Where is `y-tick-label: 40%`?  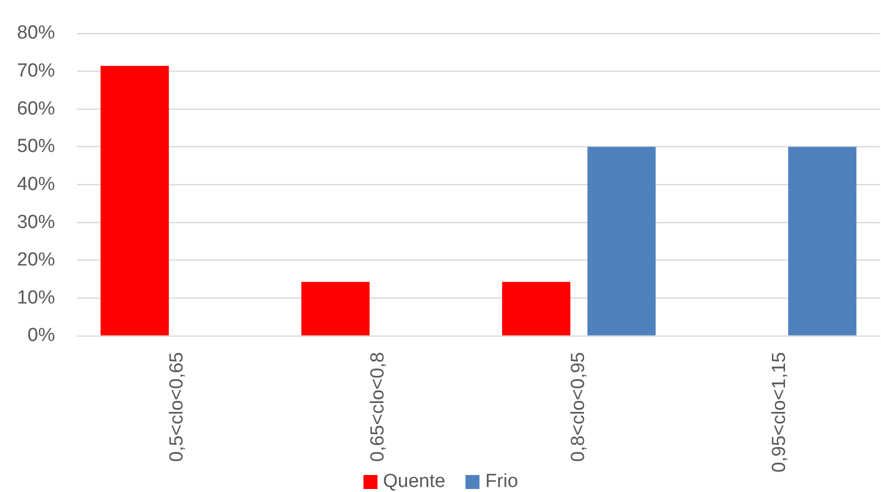
y-tick-label: 40% is located at coordinates (36, 184).